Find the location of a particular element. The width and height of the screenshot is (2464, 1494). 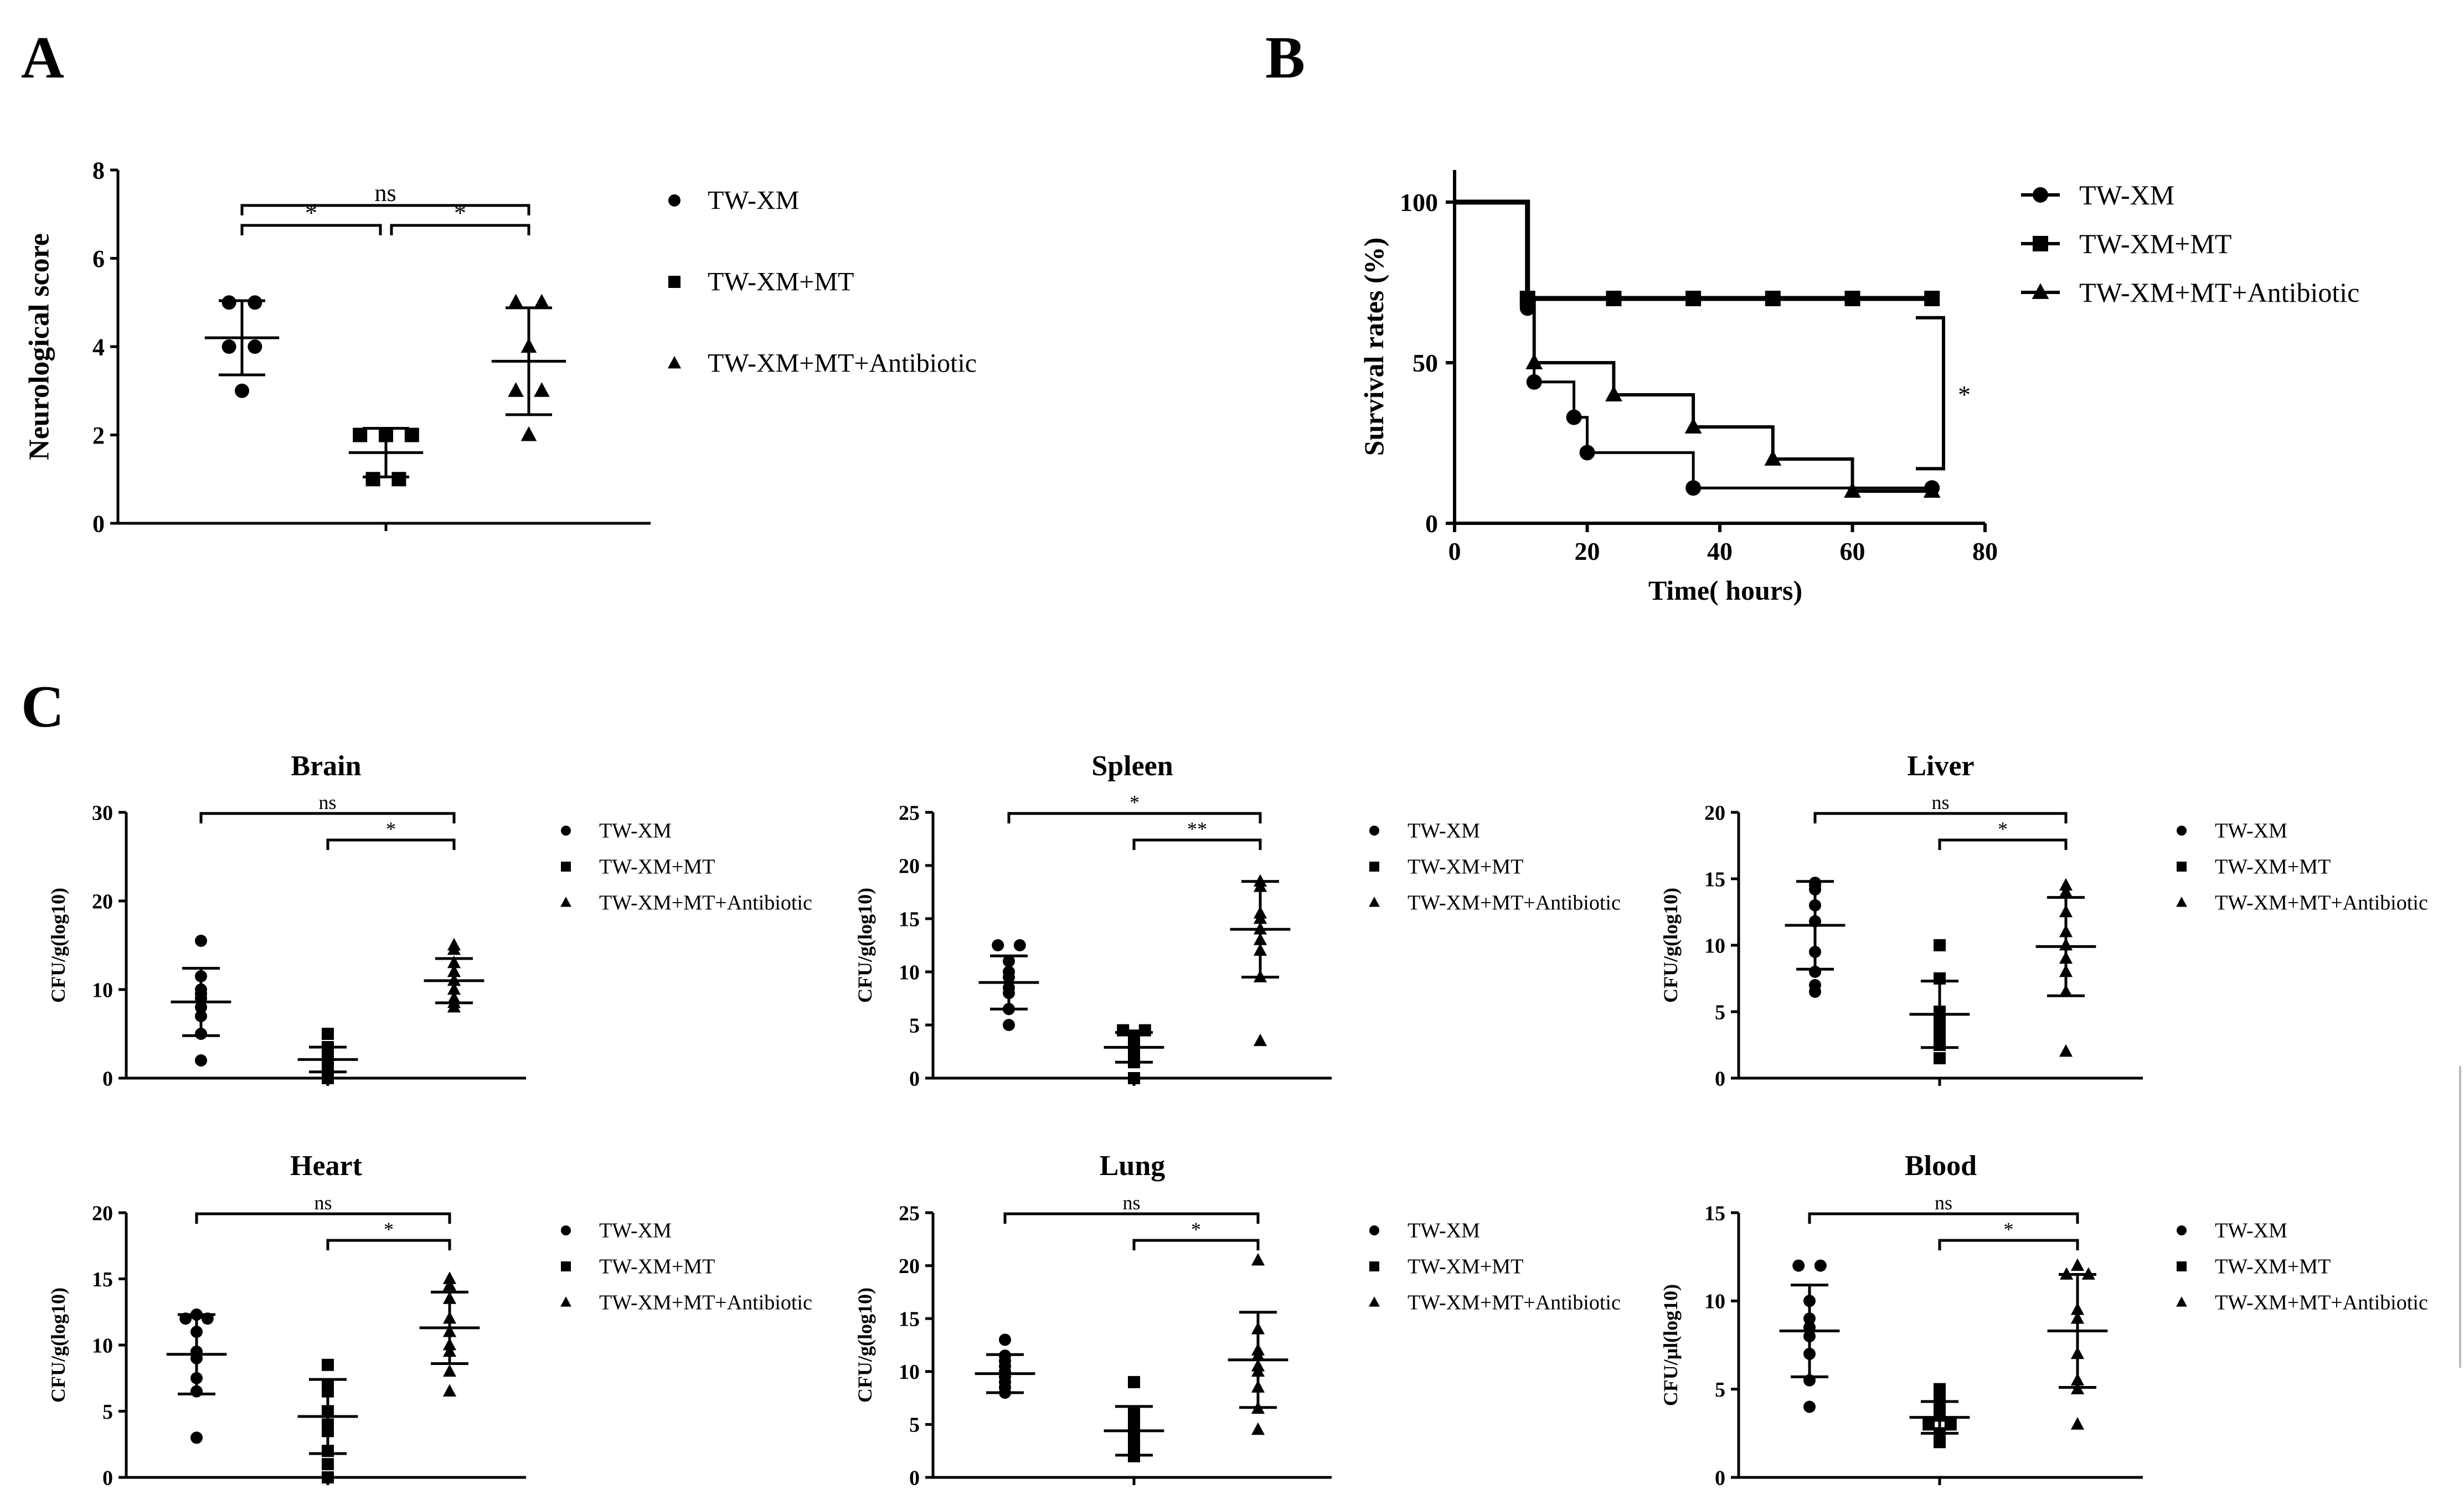

chart-title: Brain is located at coordinates (326, 766).